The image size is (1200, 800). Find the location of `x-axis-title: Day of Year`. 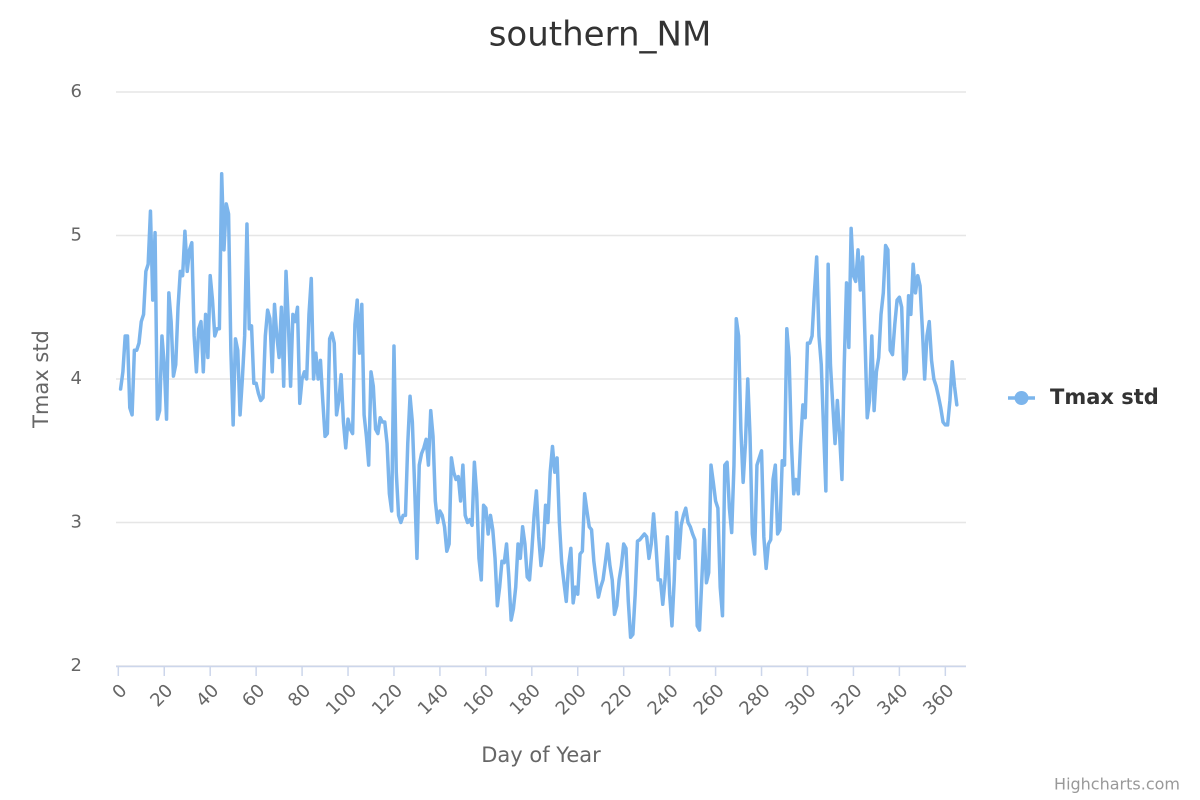

x-axis-title: Day of Year is located at coordinates (541, 755).